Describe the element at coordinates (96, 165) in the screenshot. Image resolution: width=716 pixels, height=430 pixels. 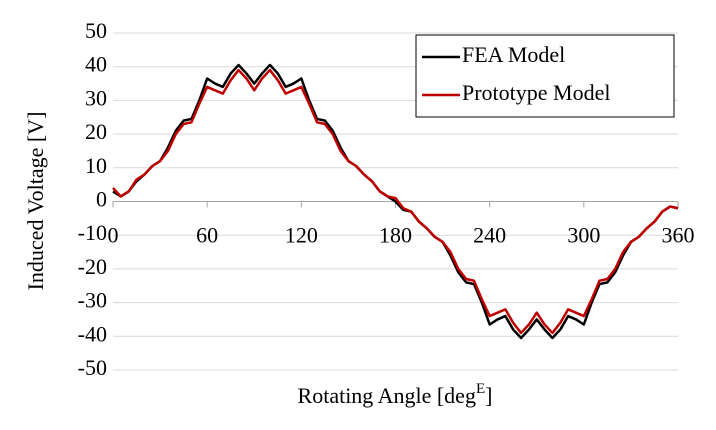
I see `y-tick-label: 10` at that location.